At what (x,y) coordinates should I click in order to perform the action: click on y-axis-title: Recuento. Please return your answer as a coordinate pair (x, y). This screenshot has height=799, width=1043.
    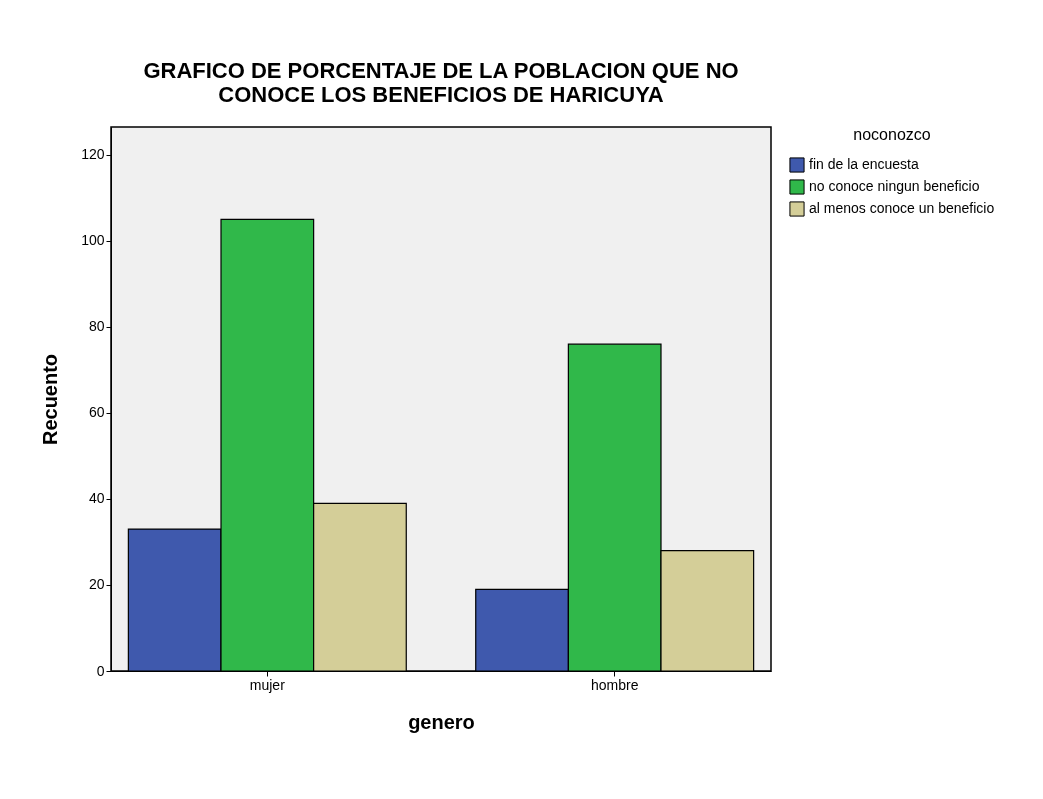
    Looking at the image, I should click on (50, 399).